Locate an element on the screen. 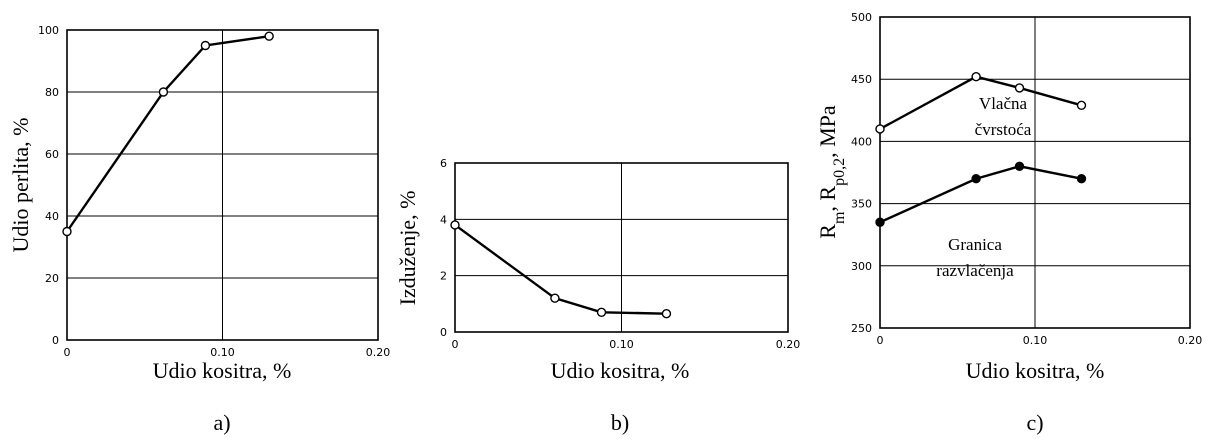  y-tick-label: 40 is located at coordinates (52, 216).